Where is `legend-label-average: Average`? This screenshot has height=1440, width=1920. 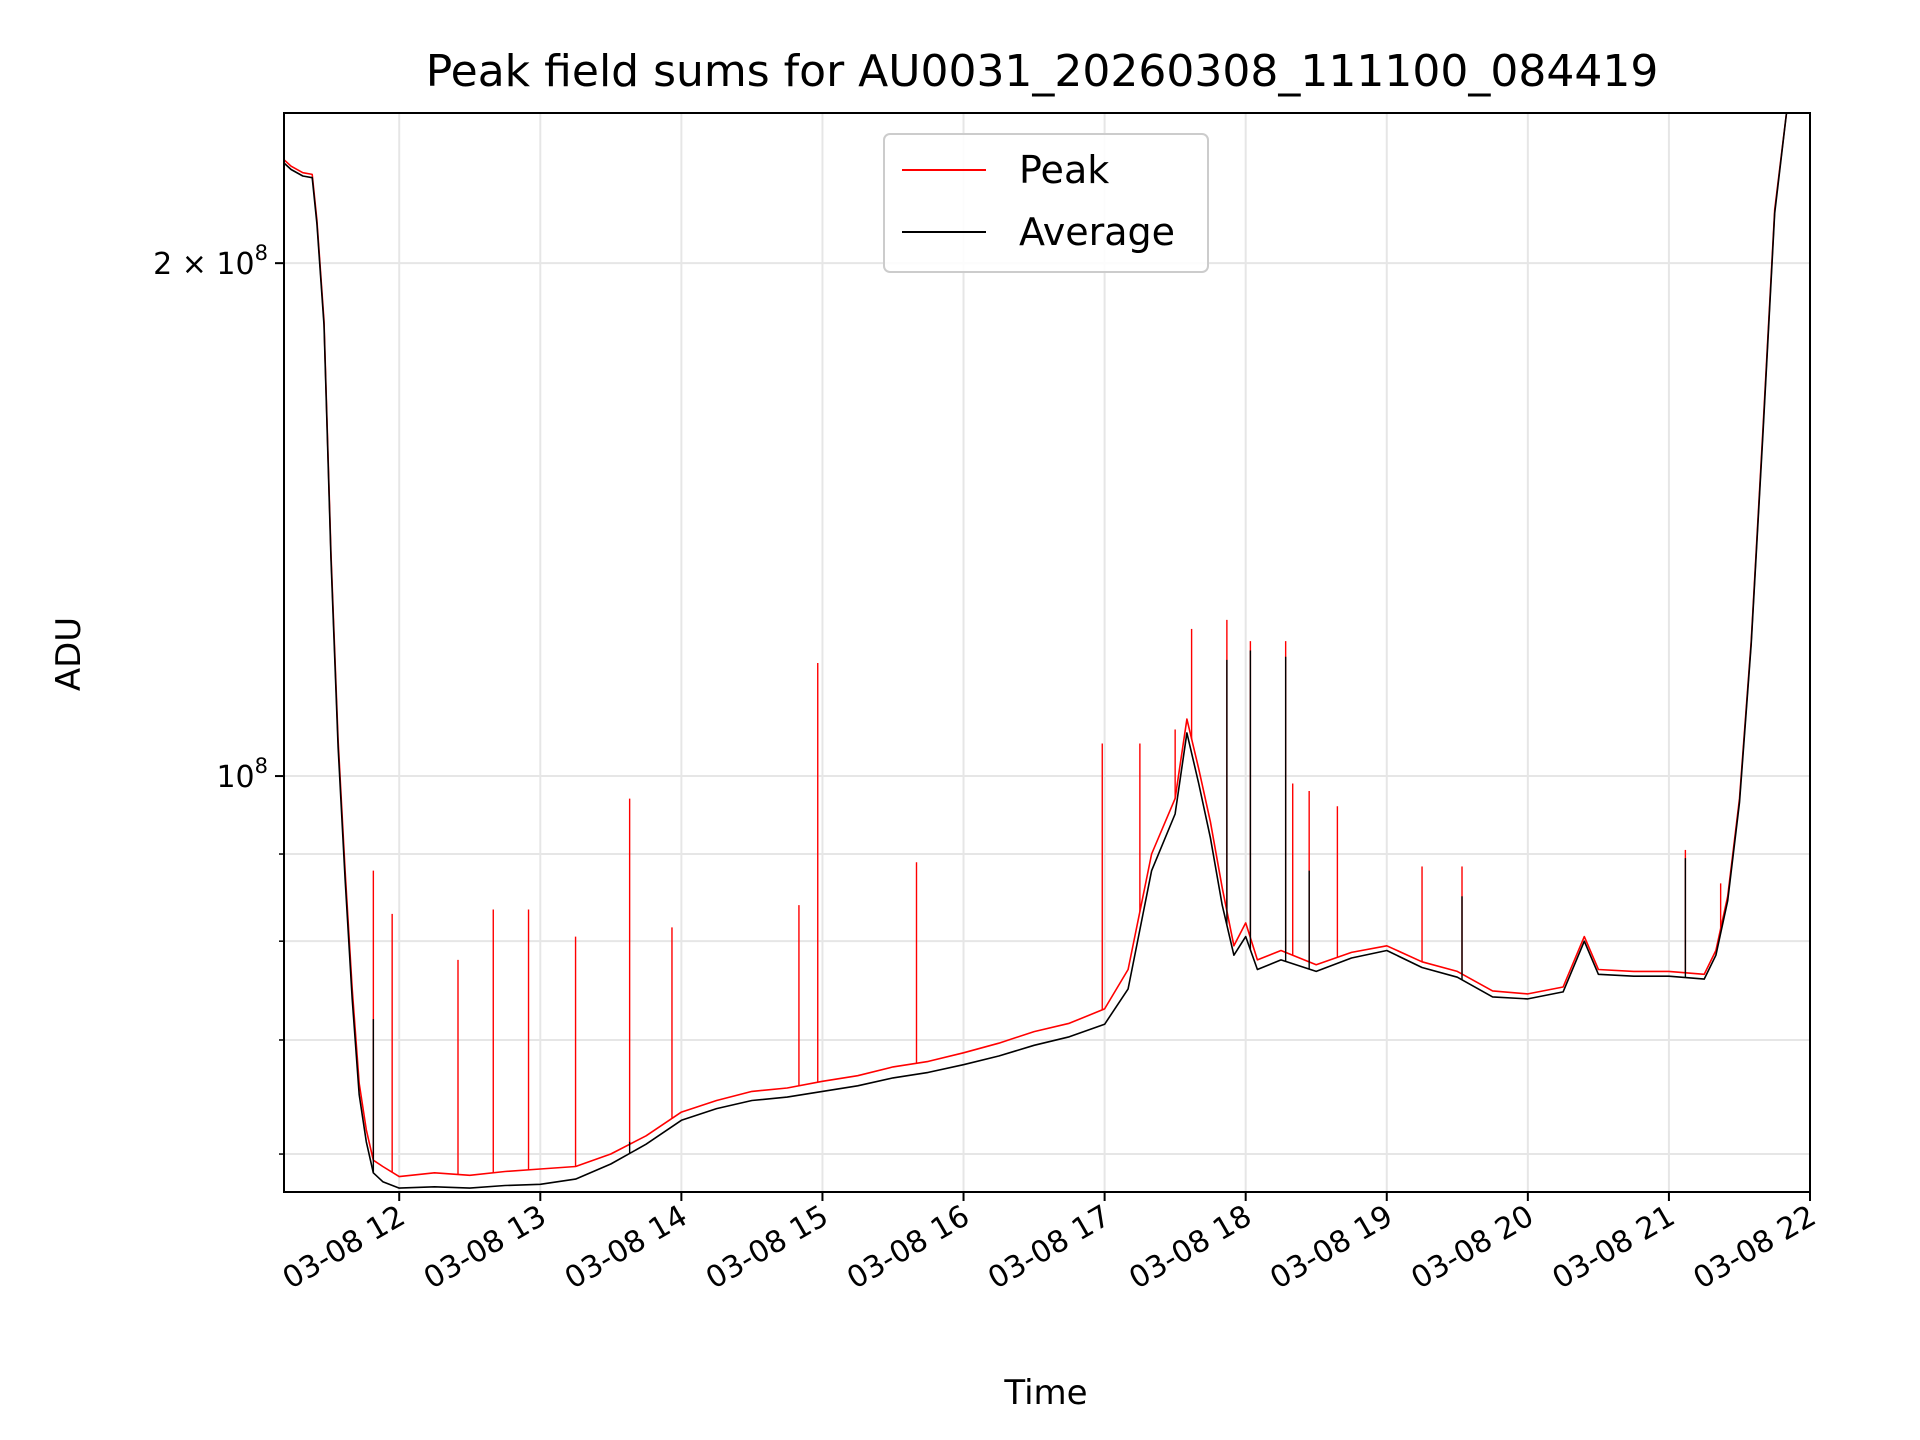 legend-label-average: Average is located at coordinates (1097, 232).